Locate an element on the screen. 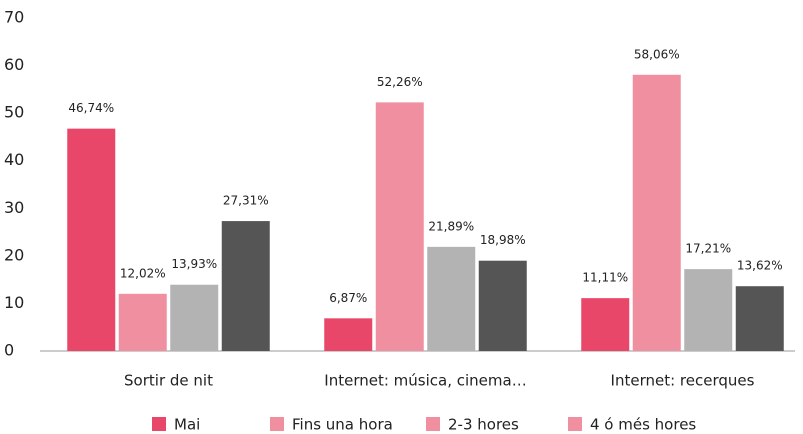 Image resolution: width=803 pixels, height=434 pixels. data-label: 52,26% is located at coordinates (400, 82).